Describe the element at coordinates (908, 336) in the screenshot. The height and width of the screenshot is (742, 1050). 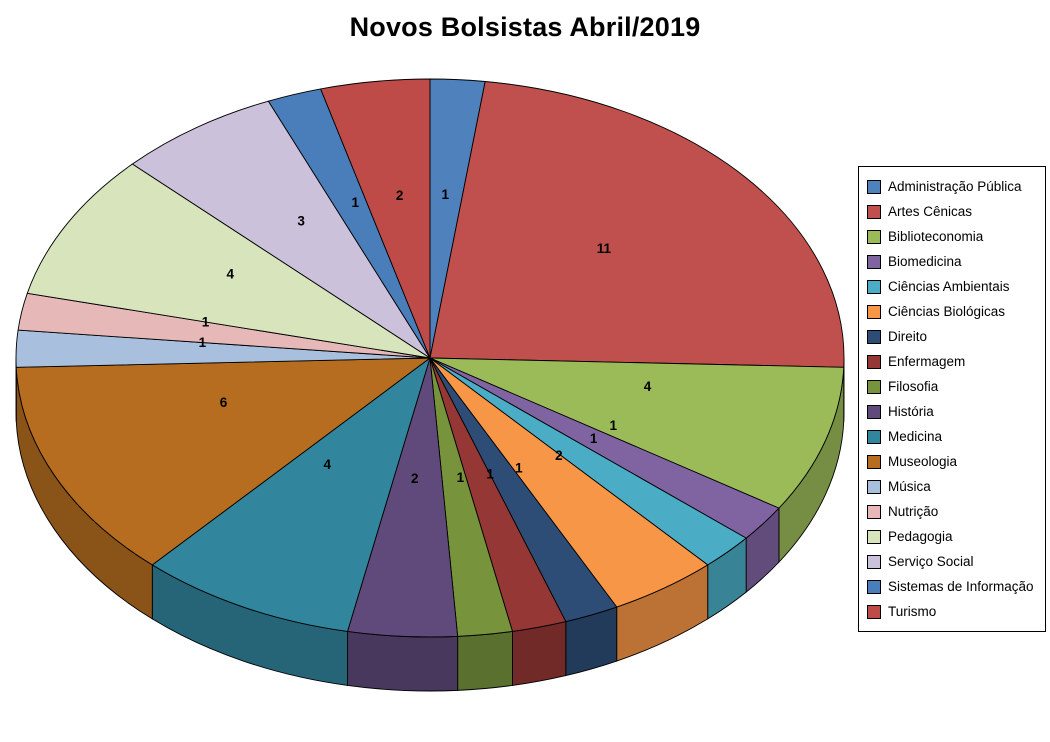
I see `legend-label: Direito` at that location.